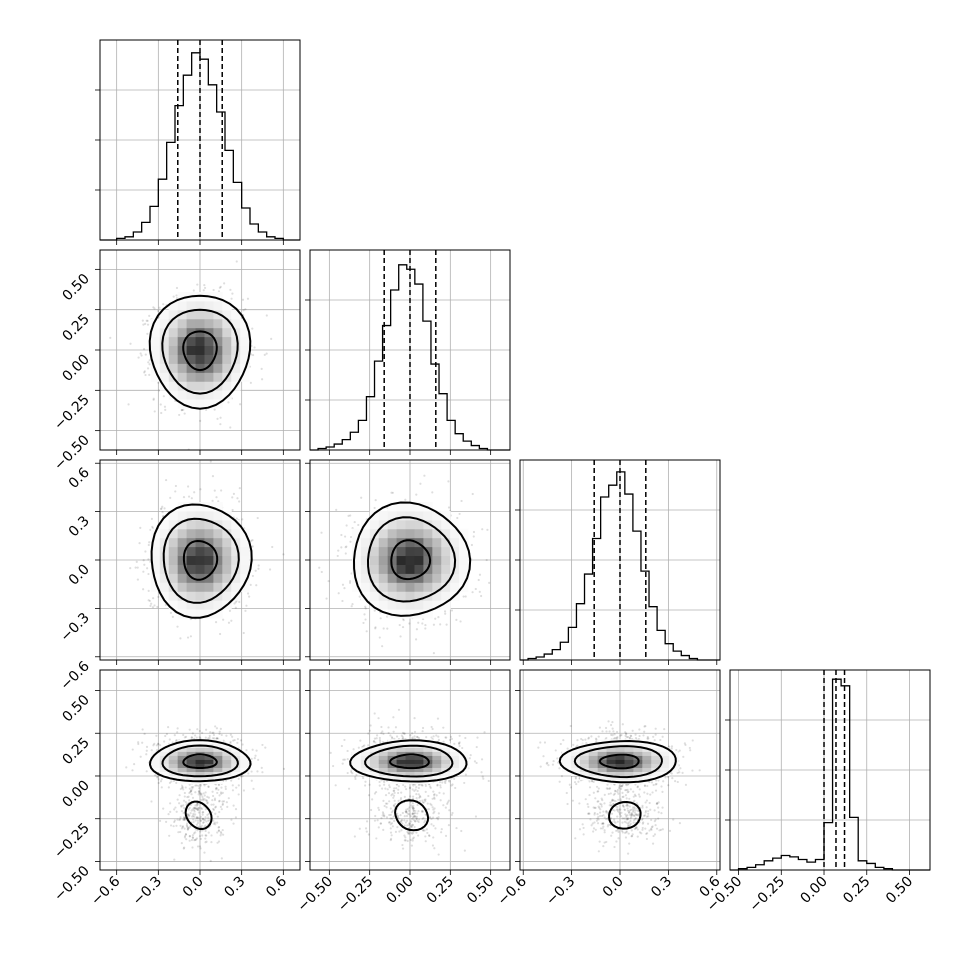  Describe the element at coordinates (856, 890) in the screenshot. I see `x-tick-label: 0.25` at that location.